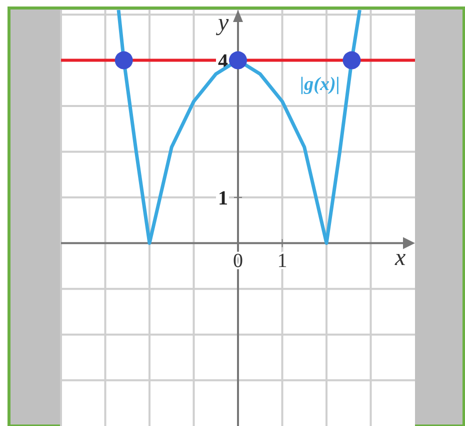 Image resolution: width=465 pixels, height=426 pixels. What do you see at coordinates (320, 84) in the screenshot?
I see `series-label: |g(x)|` at bounding box center [320, 84].